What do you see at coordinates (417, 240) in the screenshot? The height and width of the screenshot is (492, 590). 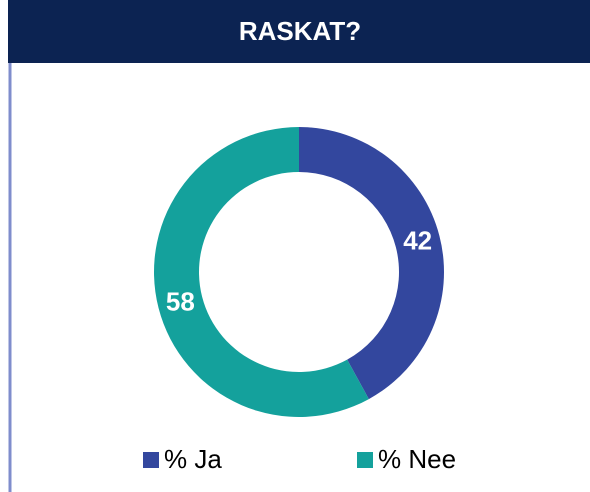 I see `data-label: 42` at bounding box center [417, 240].